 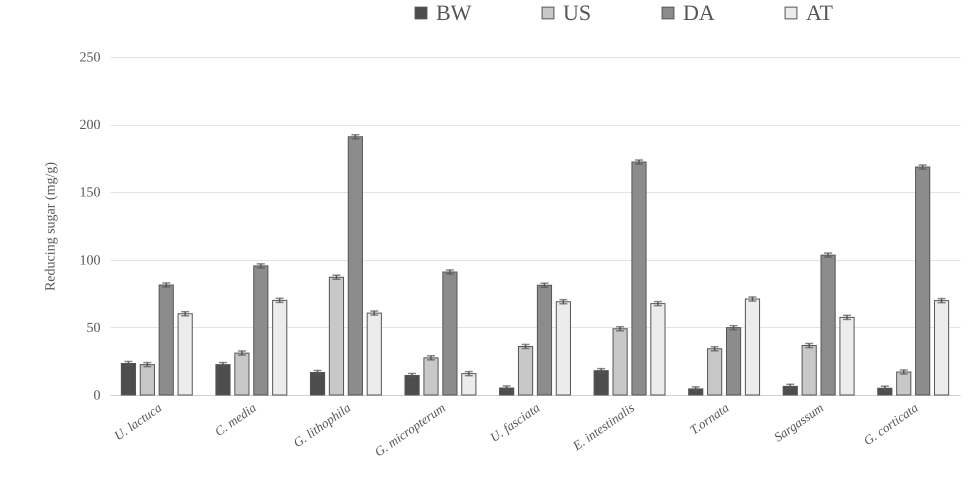 What do you see at coordinates (699, 12) in the screenshot?
I see `legend-label: DA` at bounding box center [699, 12].